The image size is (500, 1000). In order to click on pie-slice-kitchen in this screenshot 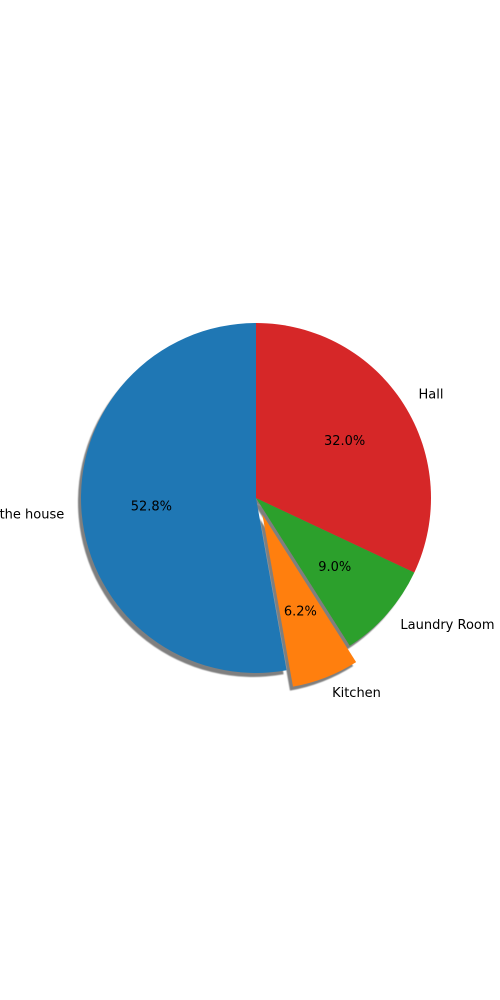, I will do `click(309, 600)`.